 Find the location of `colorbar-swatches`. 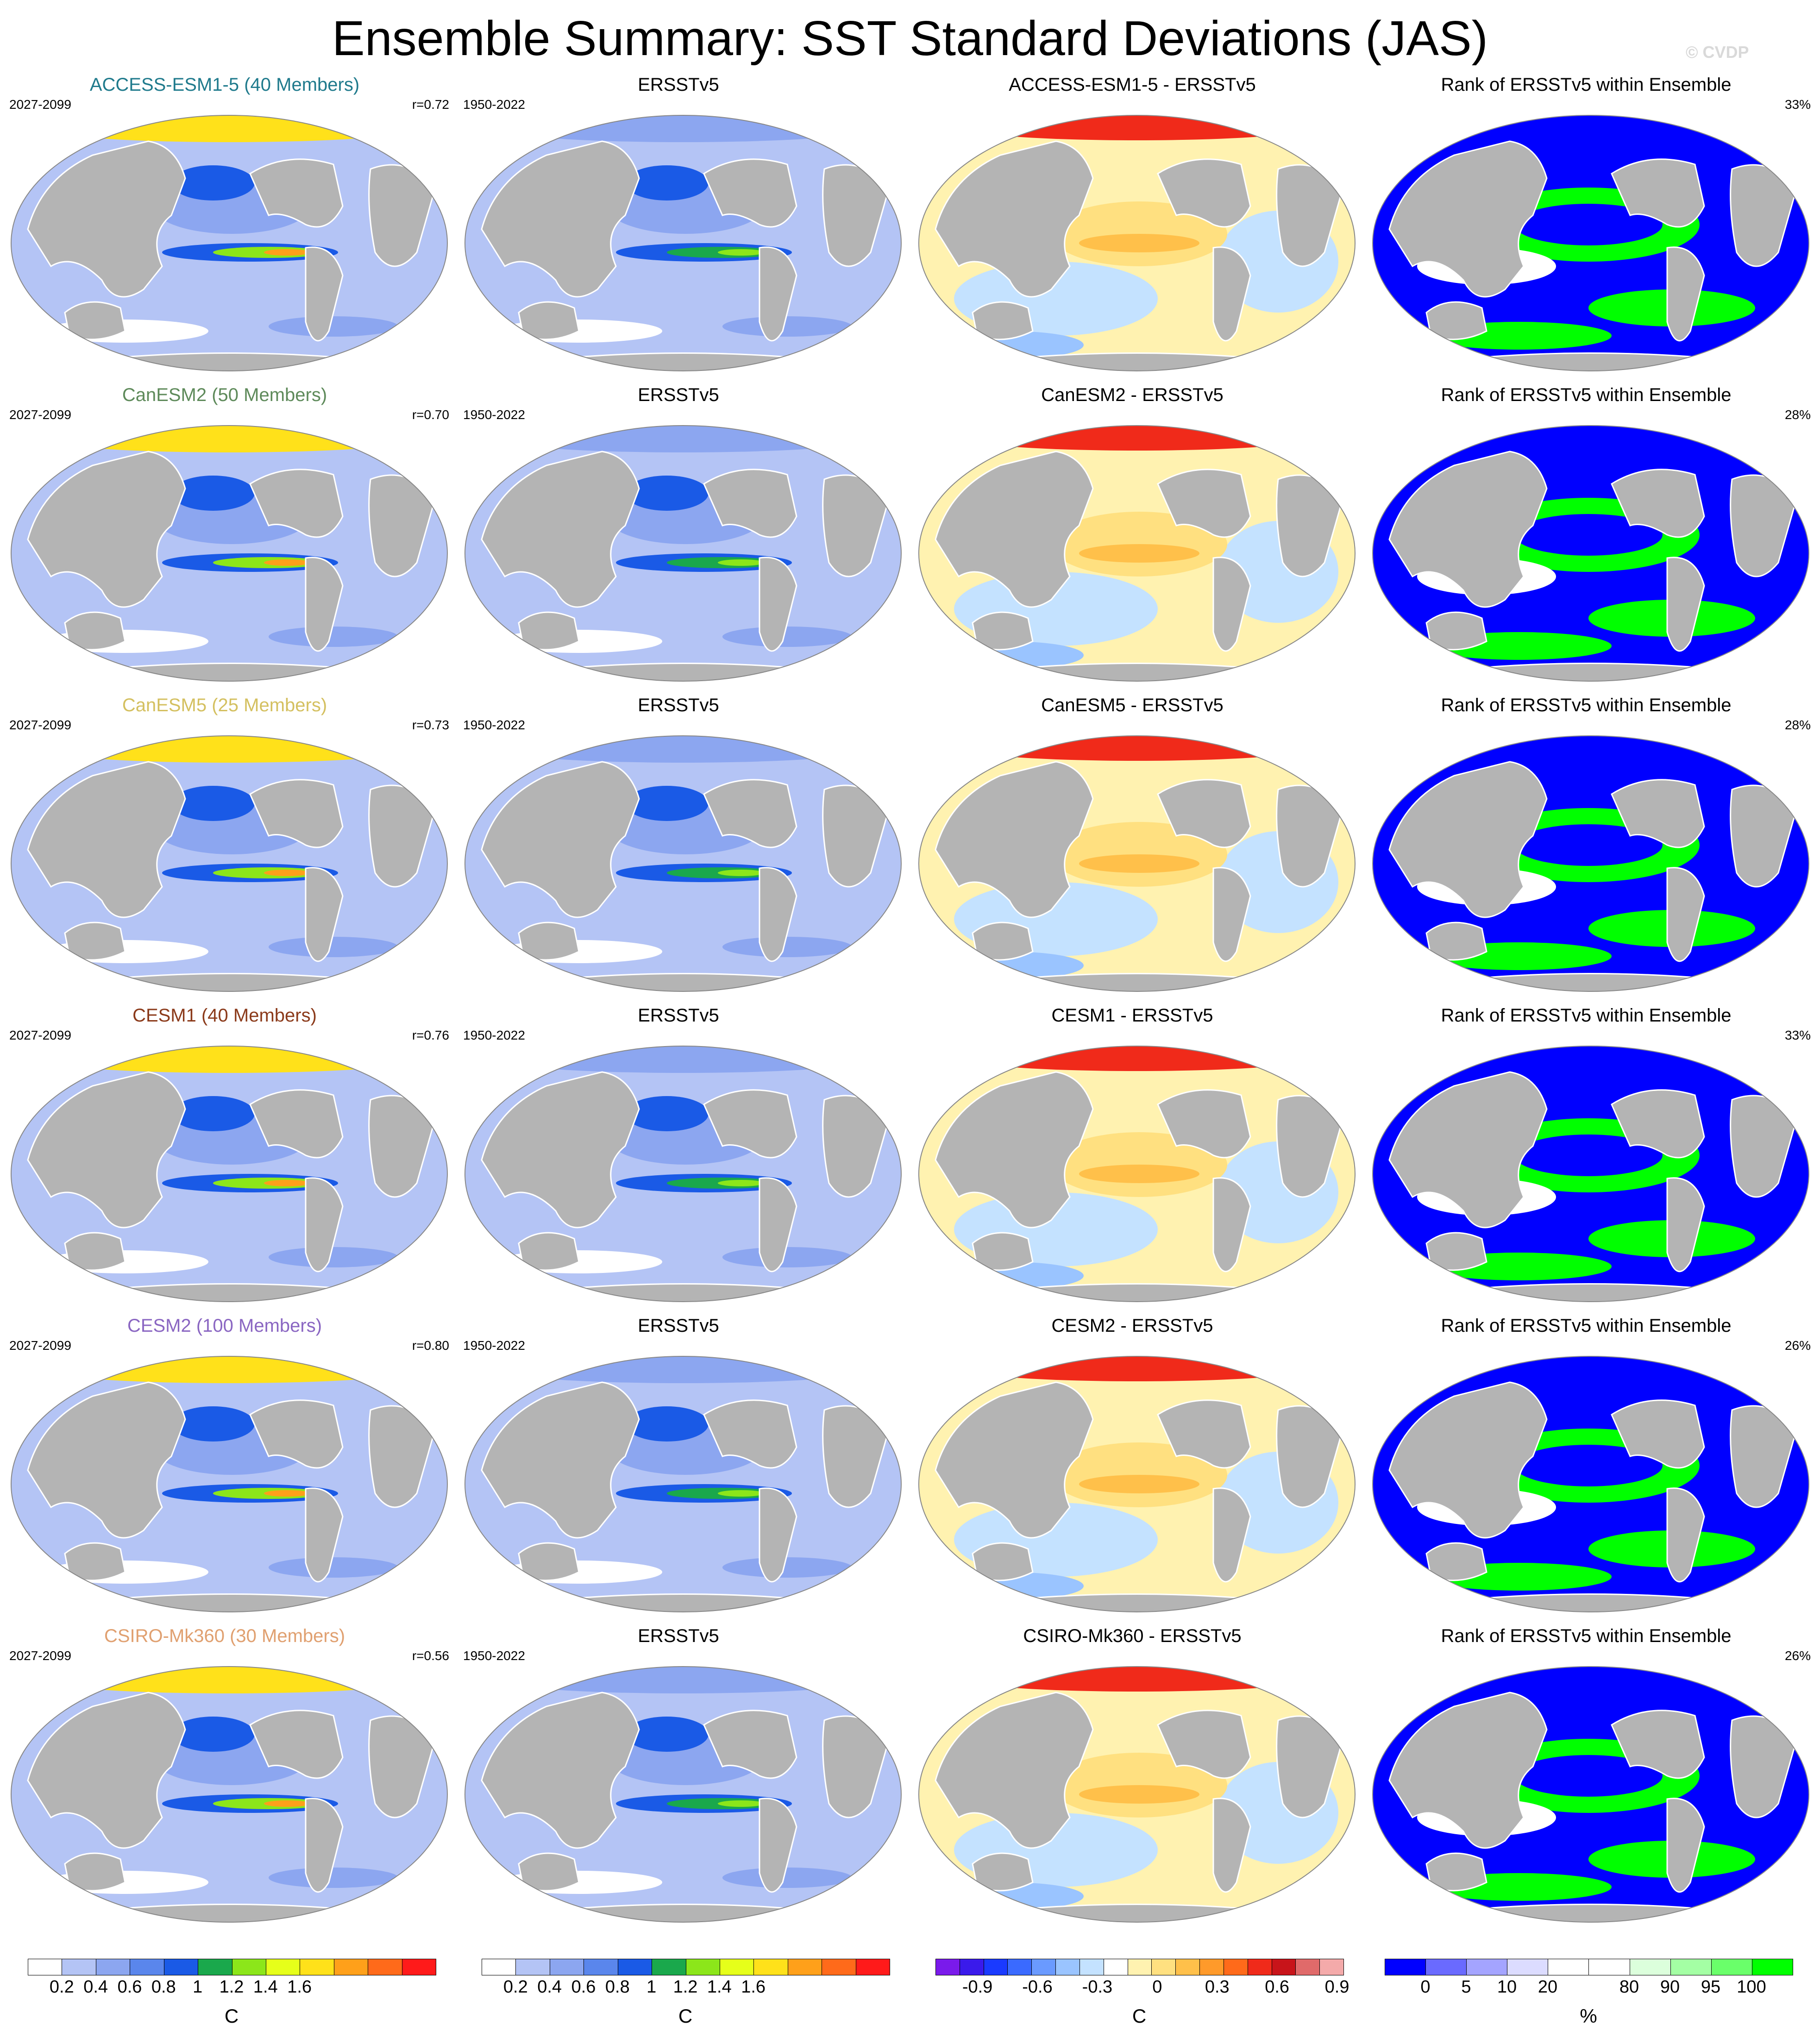

colorbar-swatches is located at coordinates (686, 1967).